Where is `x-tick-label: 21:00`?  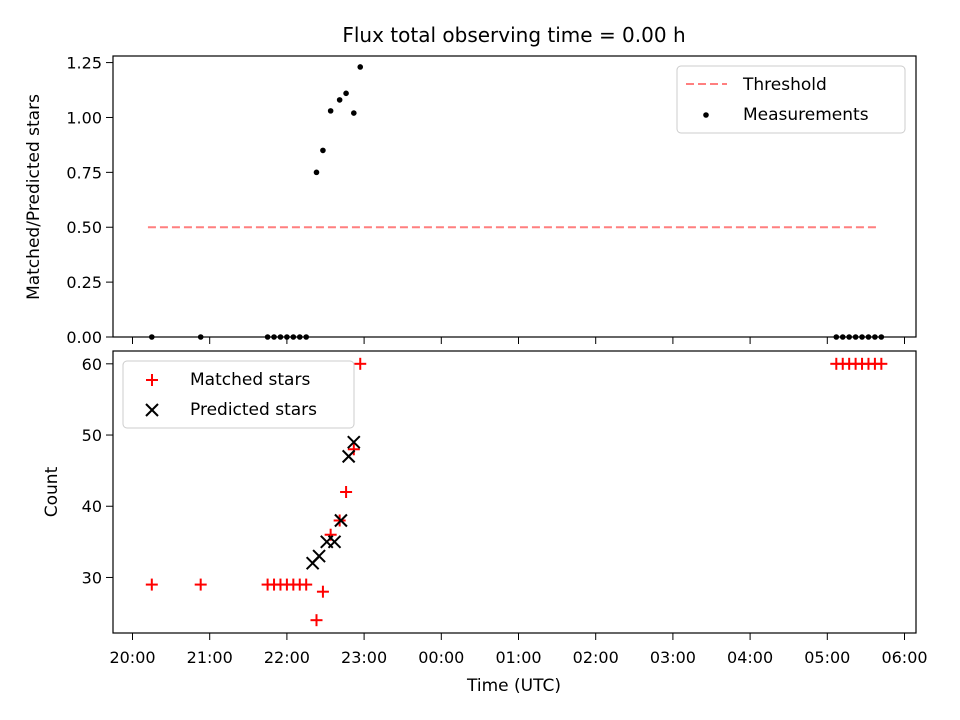
x-tick-label: 21:00 is located at coordinates (210, 657).